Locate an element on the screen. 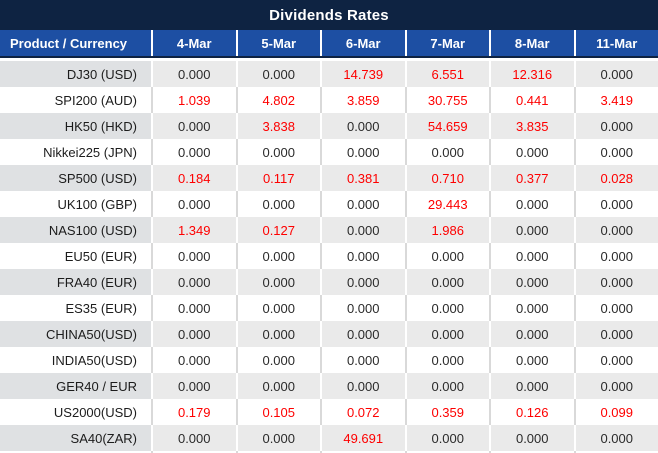 The height and width of the screenshot is (453, 658). product-cell: SPI200 (AUD) is located at coordinates (95, 100).